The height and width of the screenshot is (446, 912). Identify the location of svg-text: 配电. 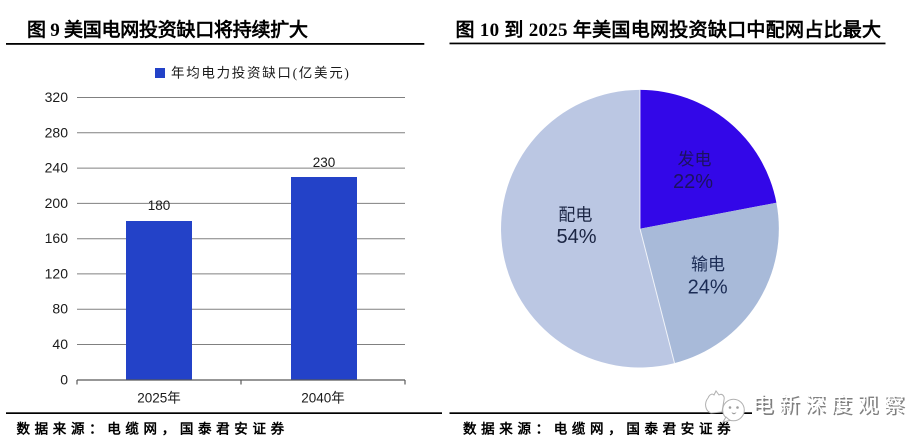
(575, 215).